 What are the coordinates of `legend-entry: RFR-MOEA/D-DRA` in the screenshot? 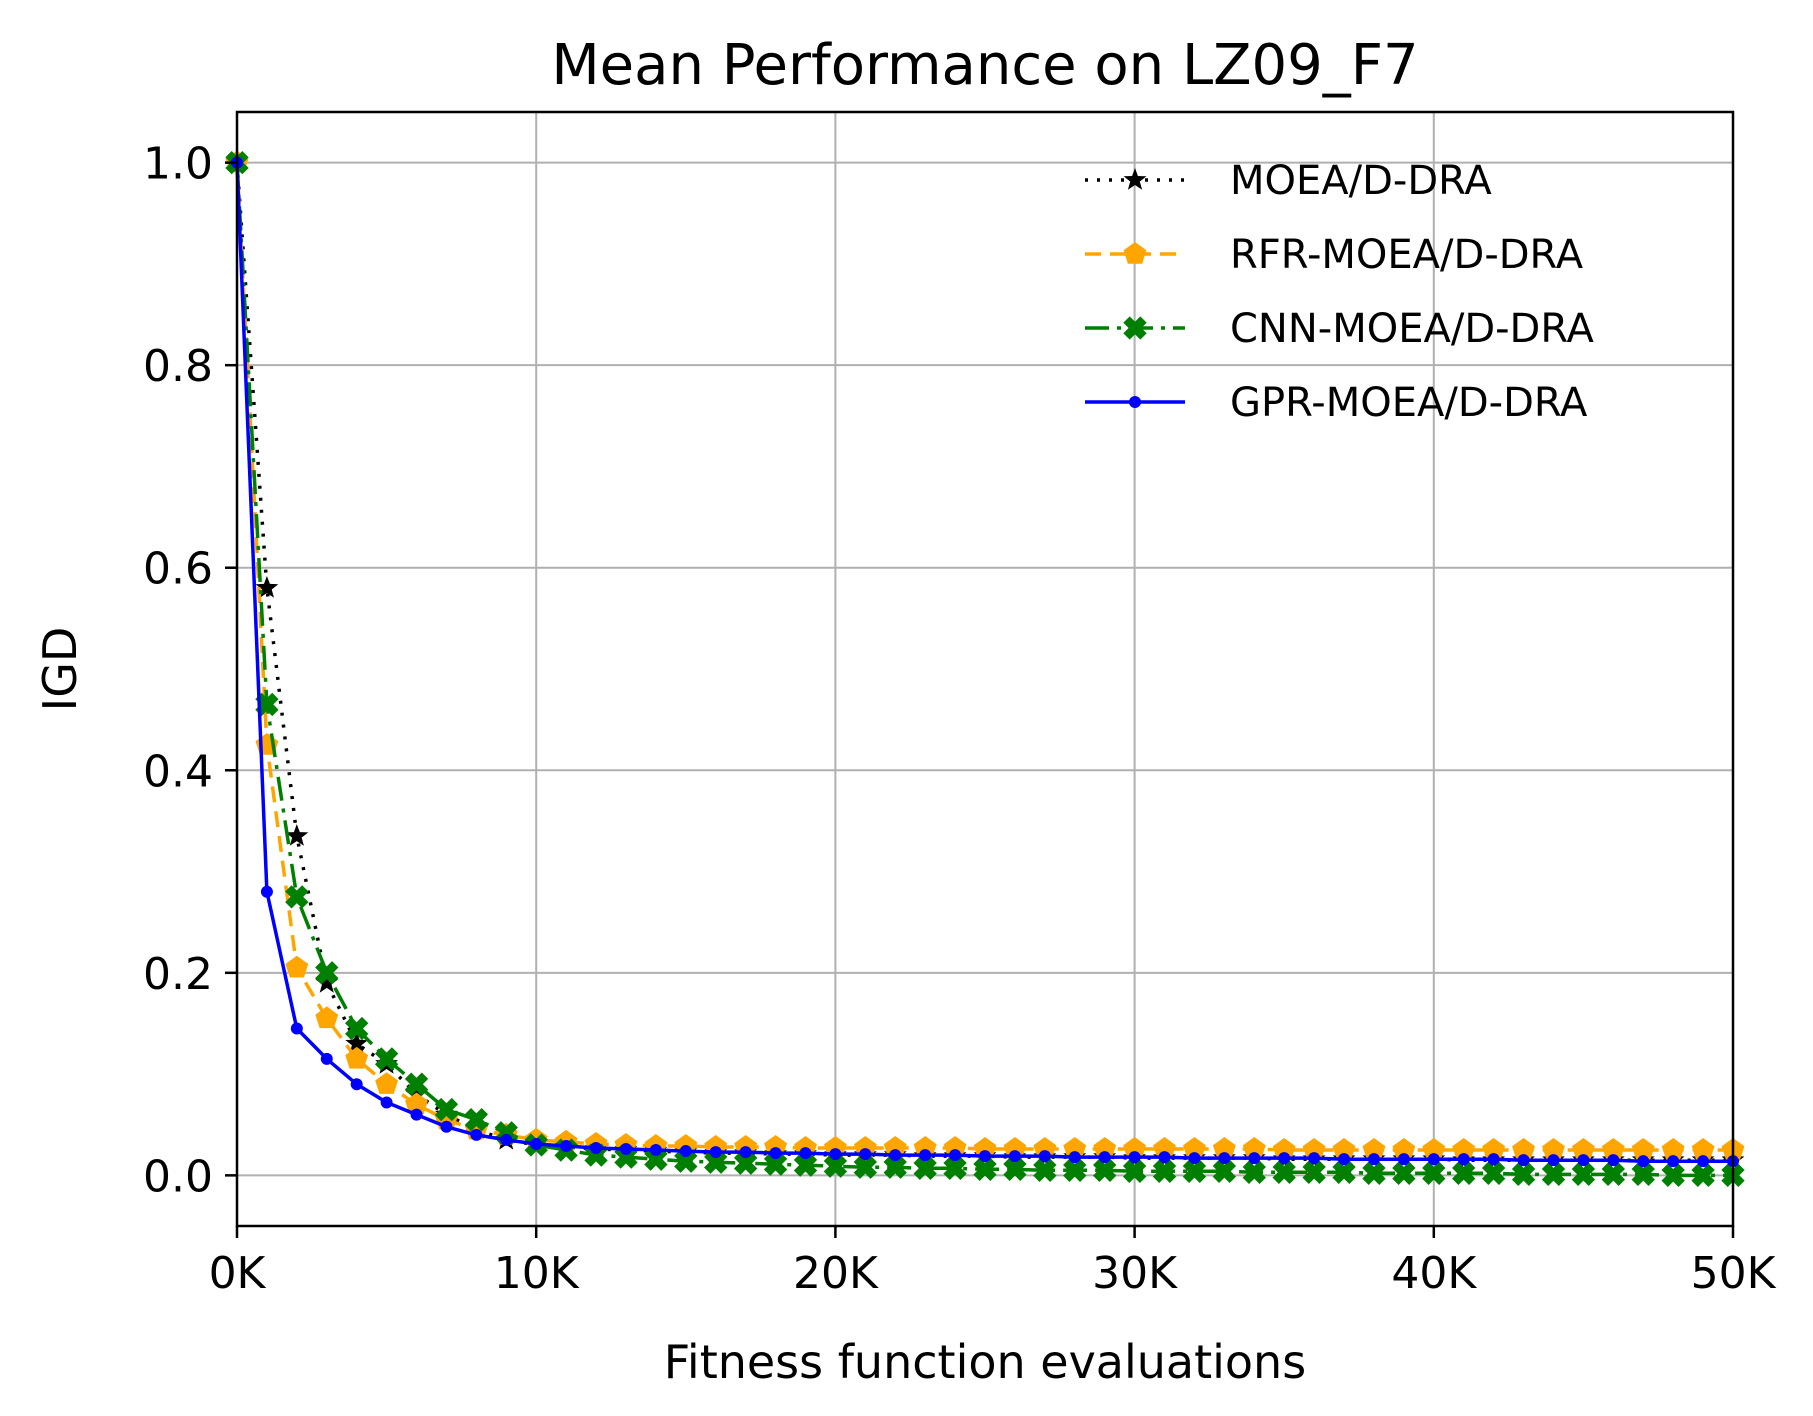 It's located at (1334, 255).